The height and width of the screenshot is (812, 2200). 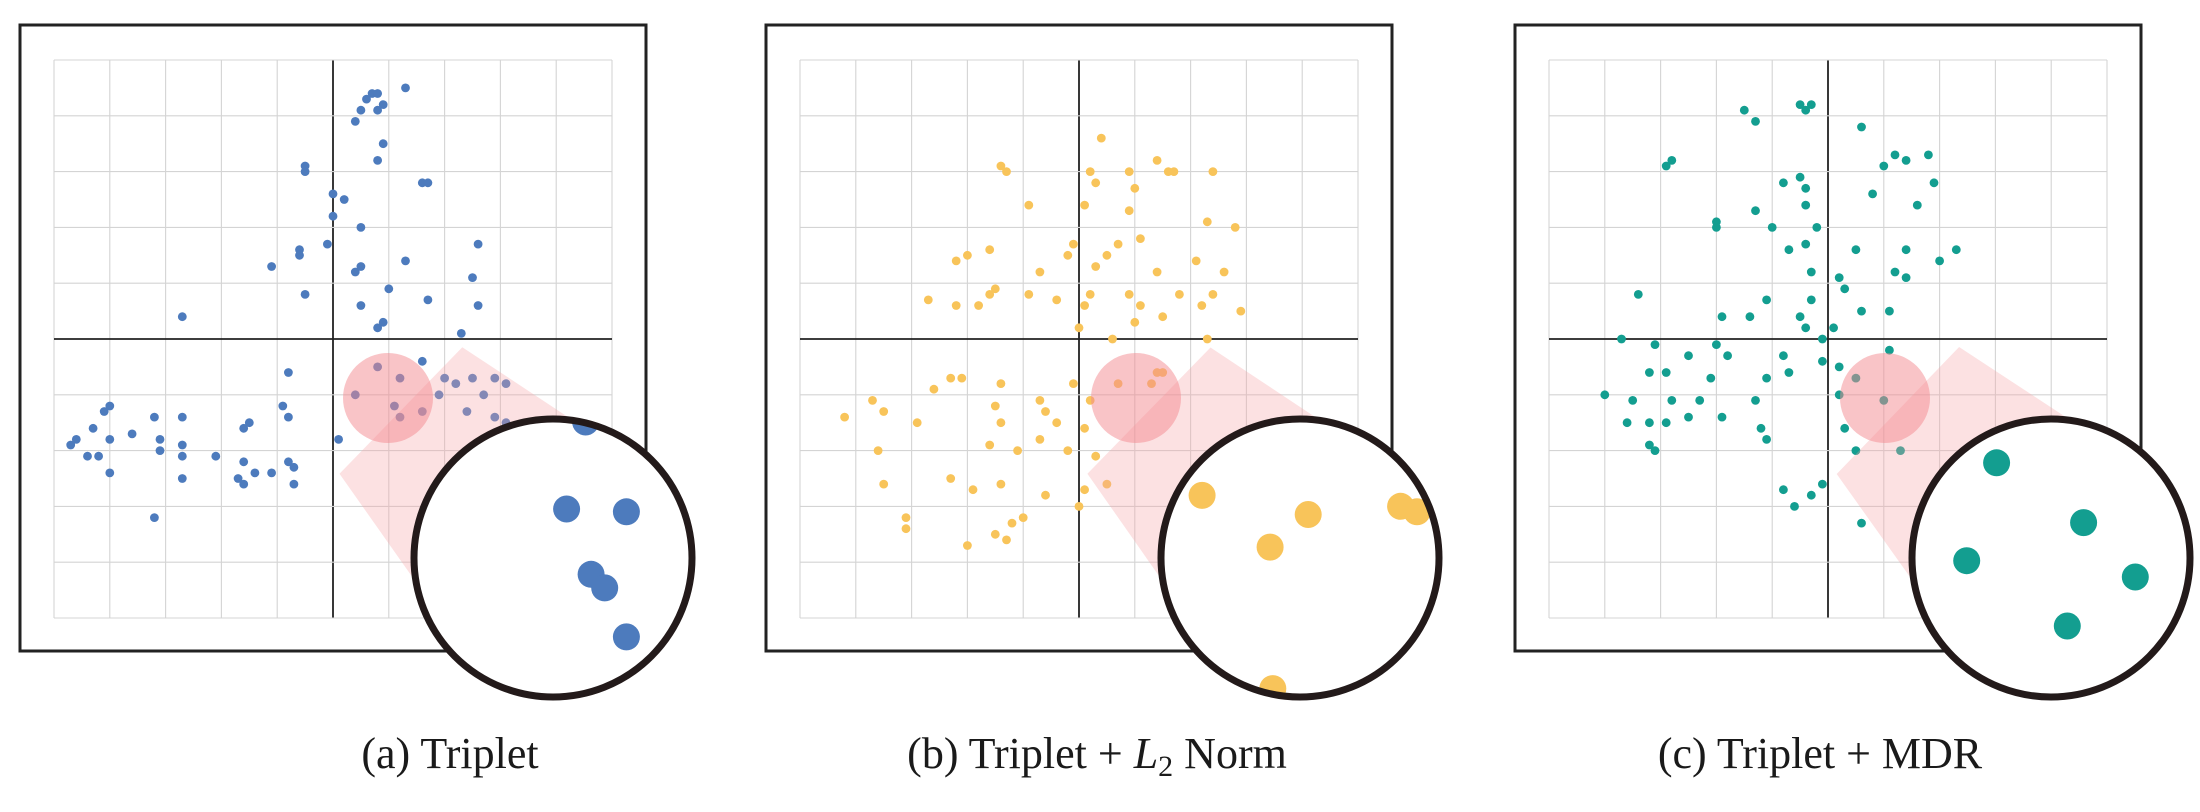 What do you see at coordinates (2051, 544) in the screenshot?
I see `zoom-inset-points` at bounding box center [2051, 544].